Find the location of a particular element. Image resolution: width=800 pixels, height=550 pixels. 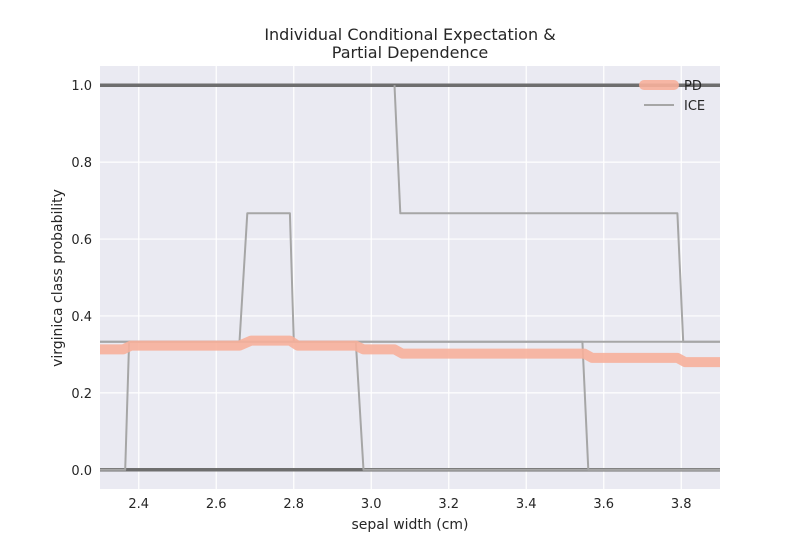

y-tick-label: 1.0 is located at coordinates (81, 86).